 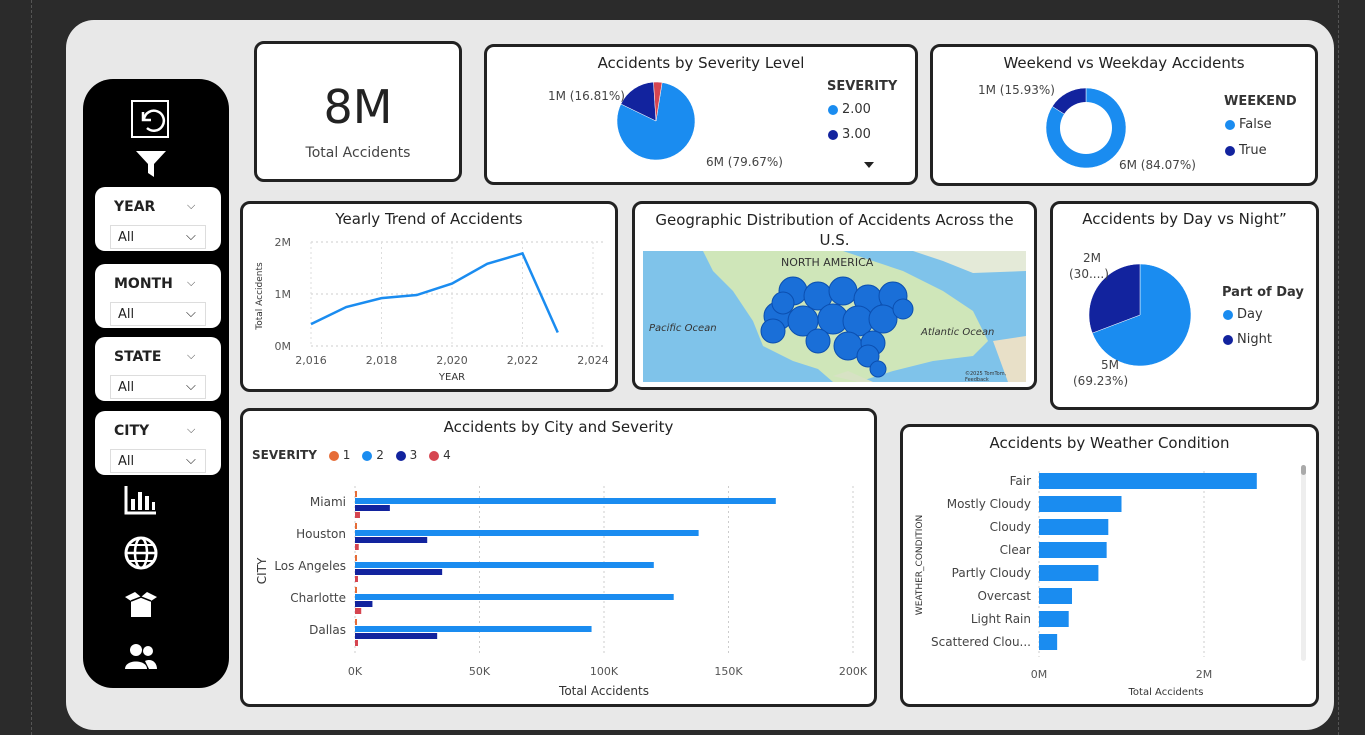 What do you see at coordinates (372, 508) in the screenshot?
I see `bar-miami-sev3` at bounding box center [372, 508].